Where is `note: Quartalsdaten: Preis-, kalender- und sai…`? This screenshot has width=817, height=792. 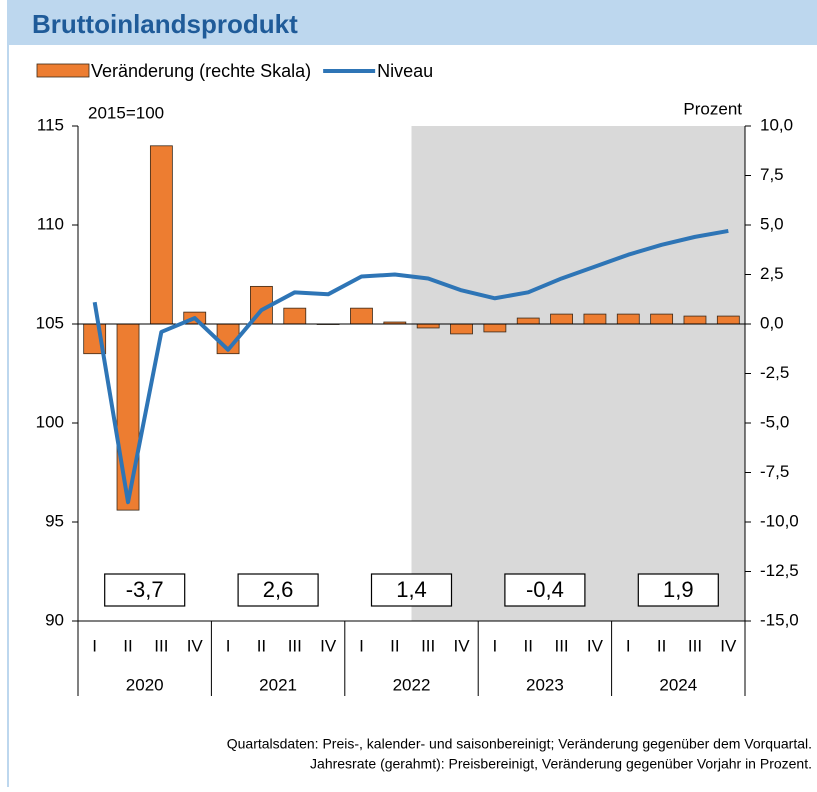
note: Quartalsdaten: Preis-, kalender- und sai… is located at coordinates (519, 744).